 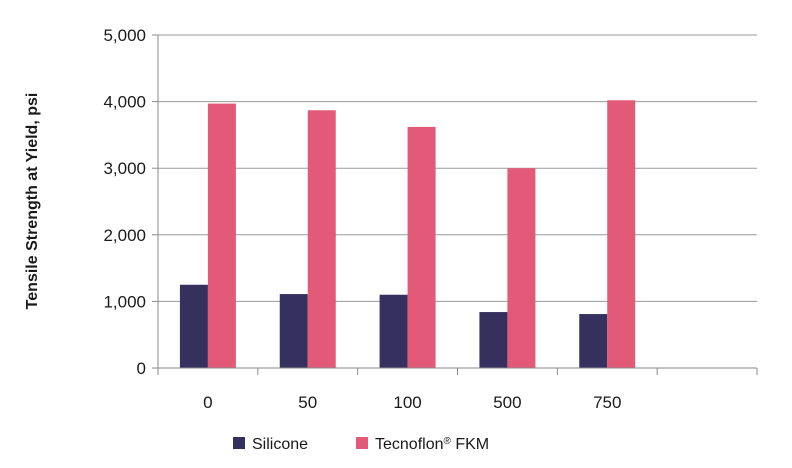 I want to click on legend-swatch-silicone, so click(x=239, y=443).